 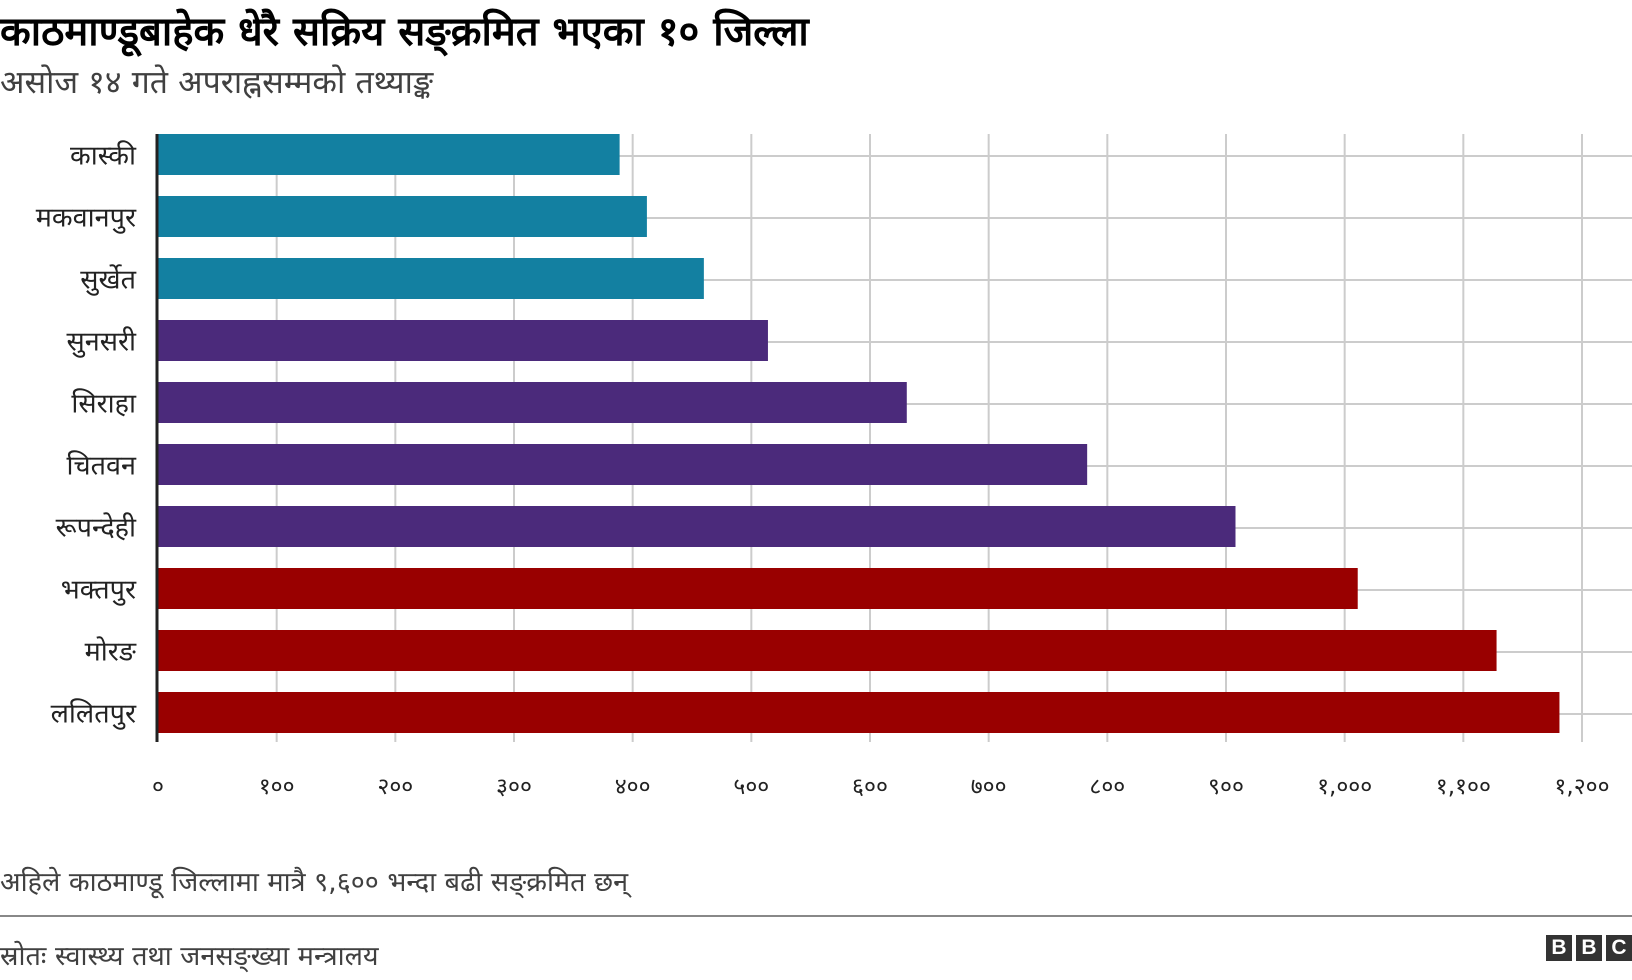 I want to click on category-label: सुर्खेत, so click(x=108, y=280).